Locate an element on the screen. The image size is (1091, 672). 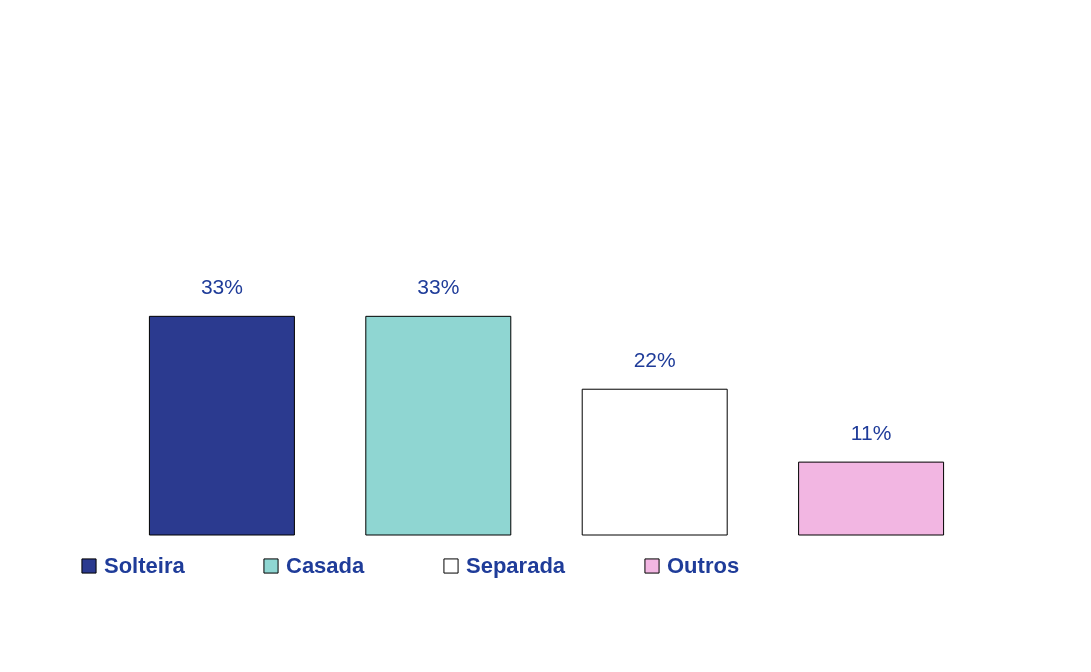
legend-label: Outros is located at coordinates (703, 565).